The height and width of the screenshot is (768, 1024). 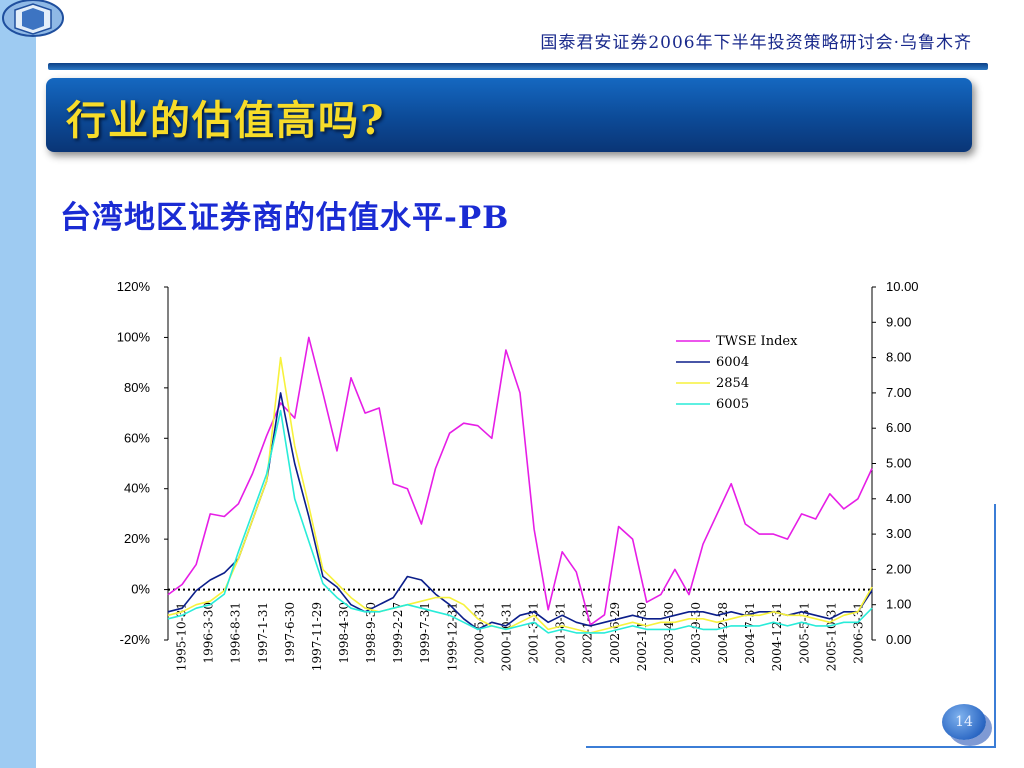 I want to click on right-tick-label: 5.00, so click(x=898, y=463).